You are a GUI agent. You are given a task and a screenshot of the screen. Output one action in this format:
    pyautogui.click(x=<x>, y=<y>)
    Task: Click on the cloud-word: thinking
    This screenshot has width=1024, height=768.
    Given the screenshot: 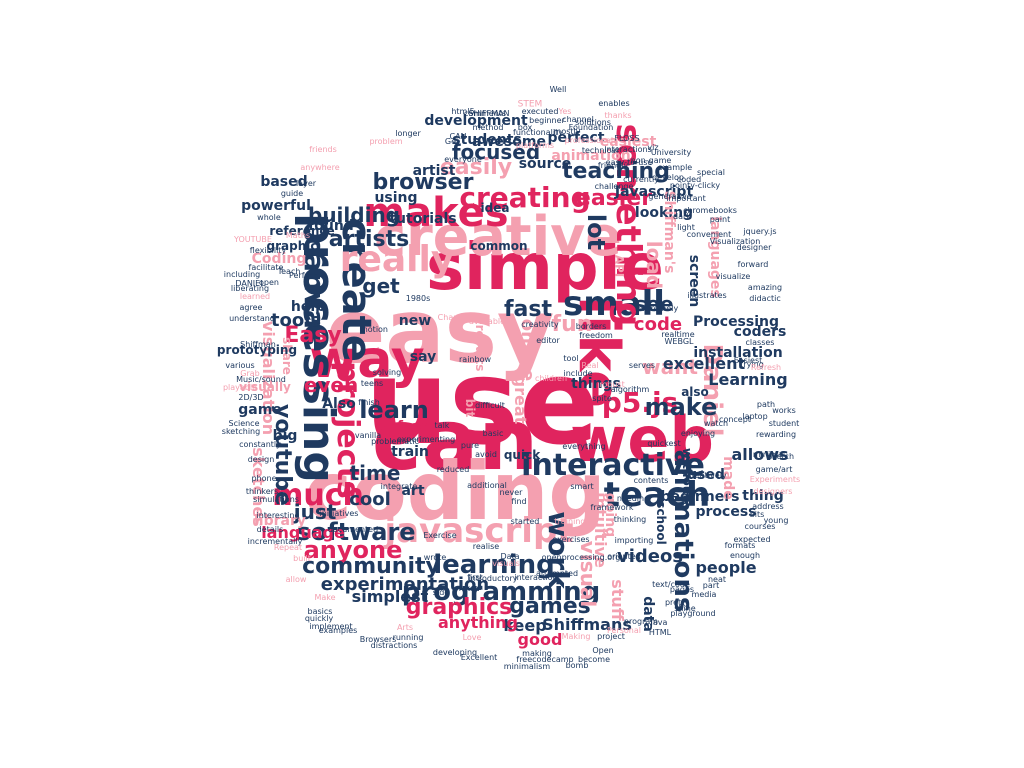 What is the action you would take?
    pyautogui.click(x=630, y=519)
    